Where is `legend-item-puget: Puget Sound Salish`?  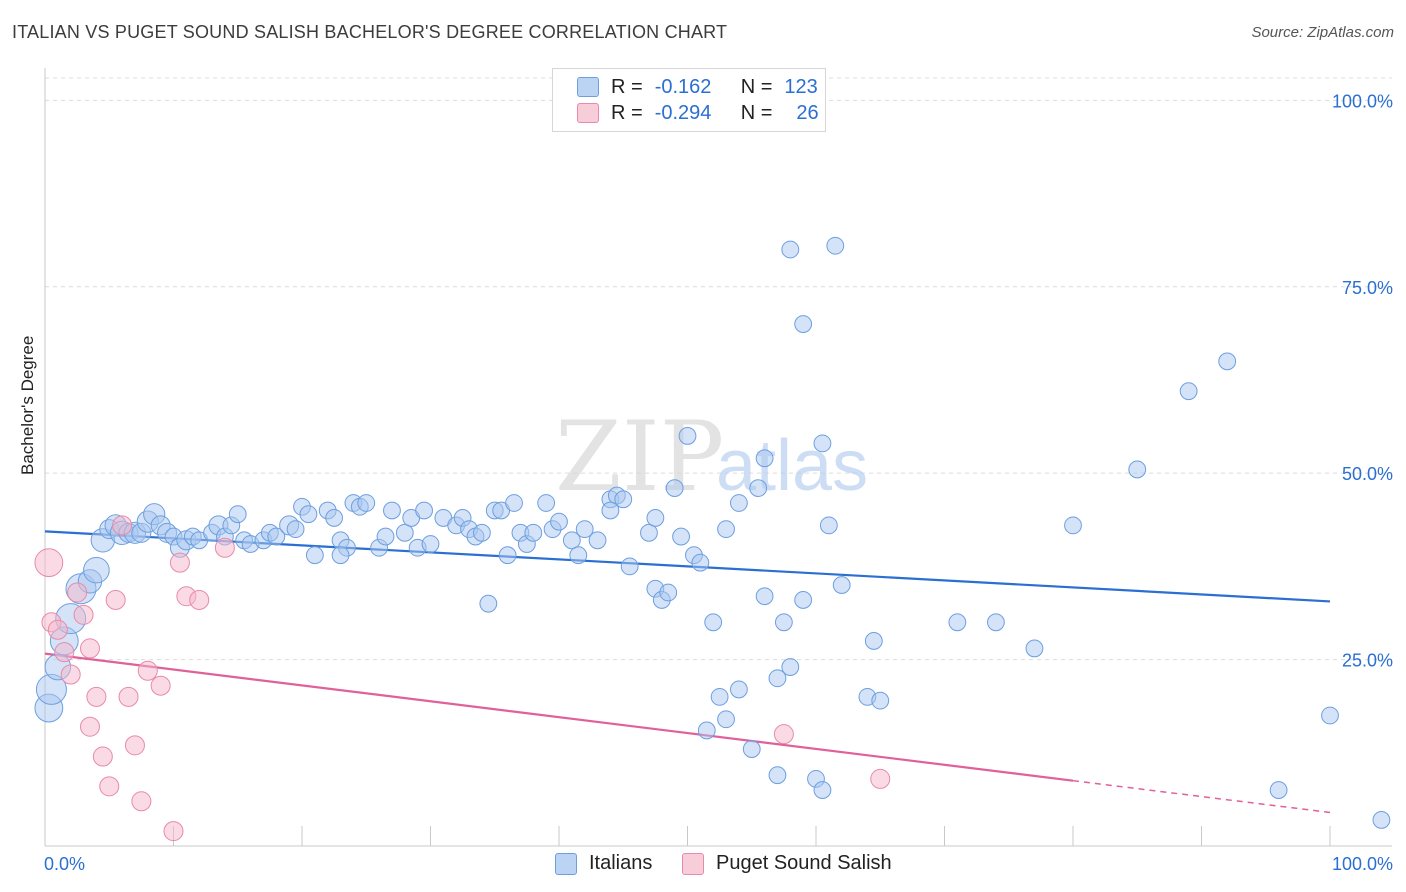 legend-item-puget: Puget Sound Salish is located at coordinates (787, 863).